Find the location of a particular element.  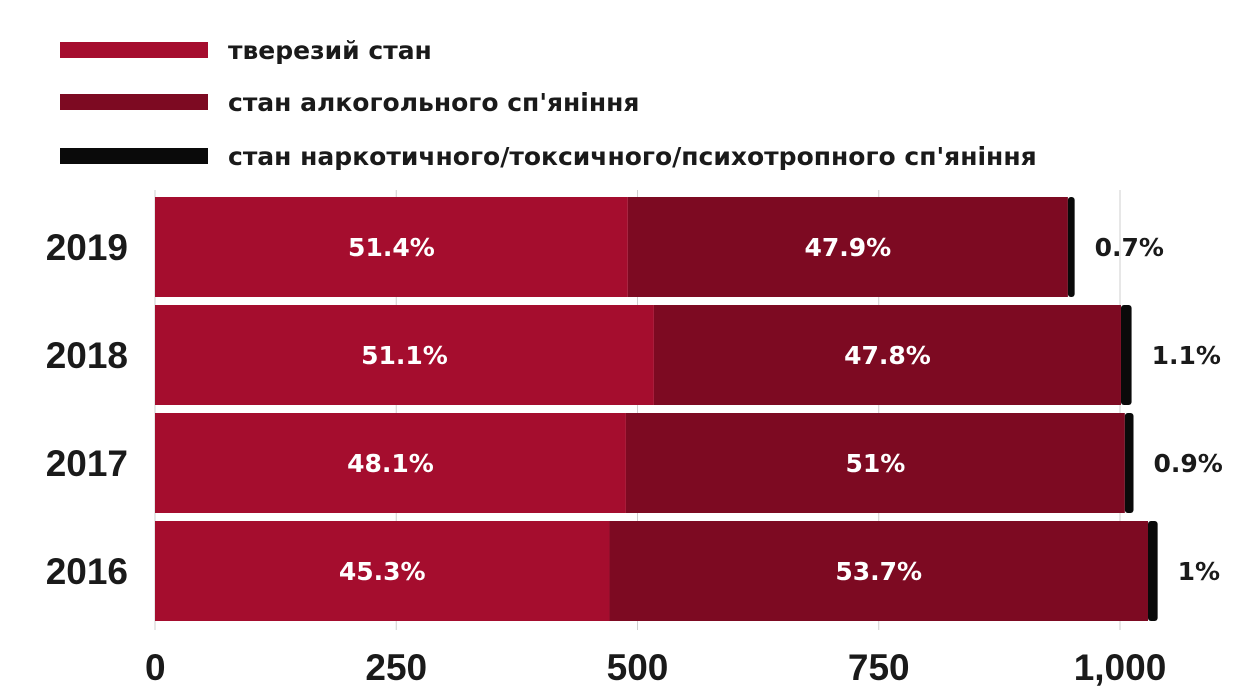

data-label-2017-series-1: 51% is located at coordinates (875, 463).